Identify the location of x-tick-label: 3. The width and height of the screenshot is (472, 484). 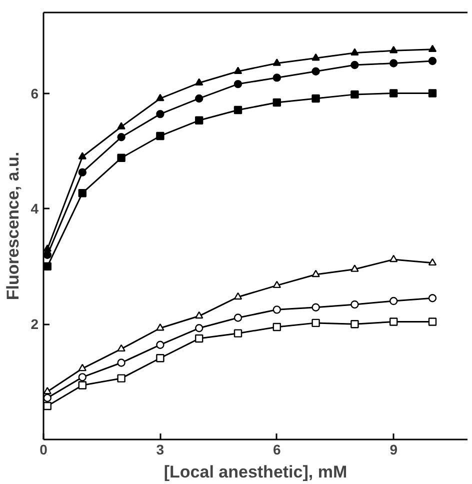
(160, 450).